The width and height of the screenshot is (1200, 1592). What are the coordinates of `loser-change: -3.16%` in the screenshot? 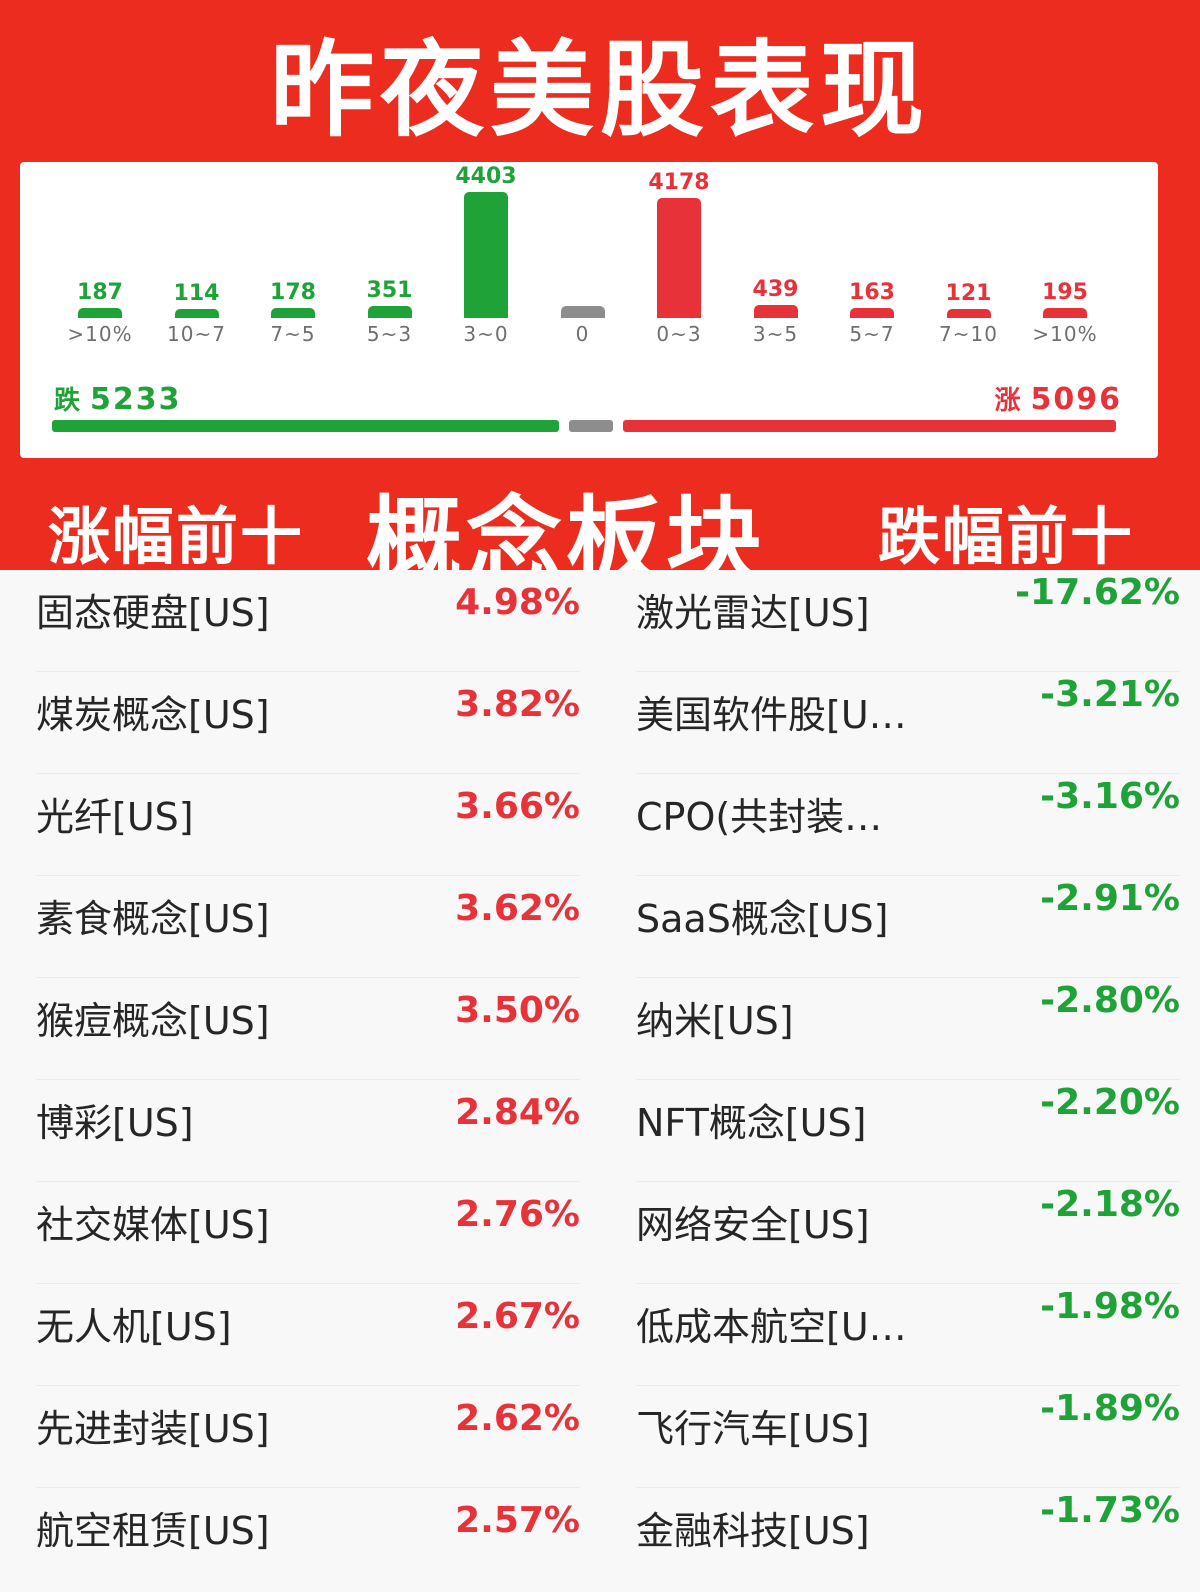 It's located at (1110, 796).